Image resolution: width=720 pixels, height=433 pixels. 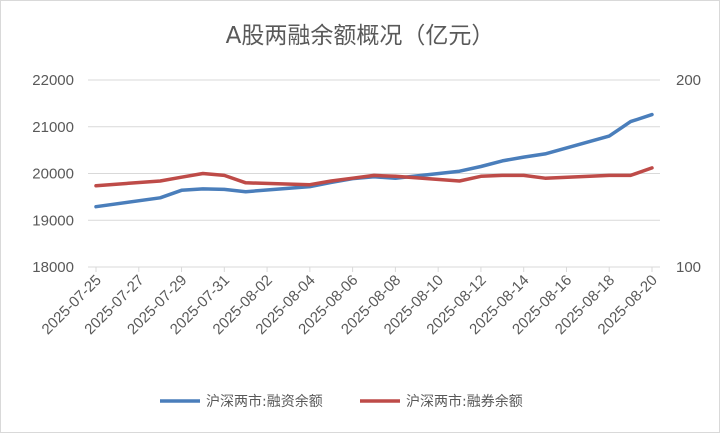 I want to click on y-right-tick-labels: 100 200, so click(x=688, y=174).